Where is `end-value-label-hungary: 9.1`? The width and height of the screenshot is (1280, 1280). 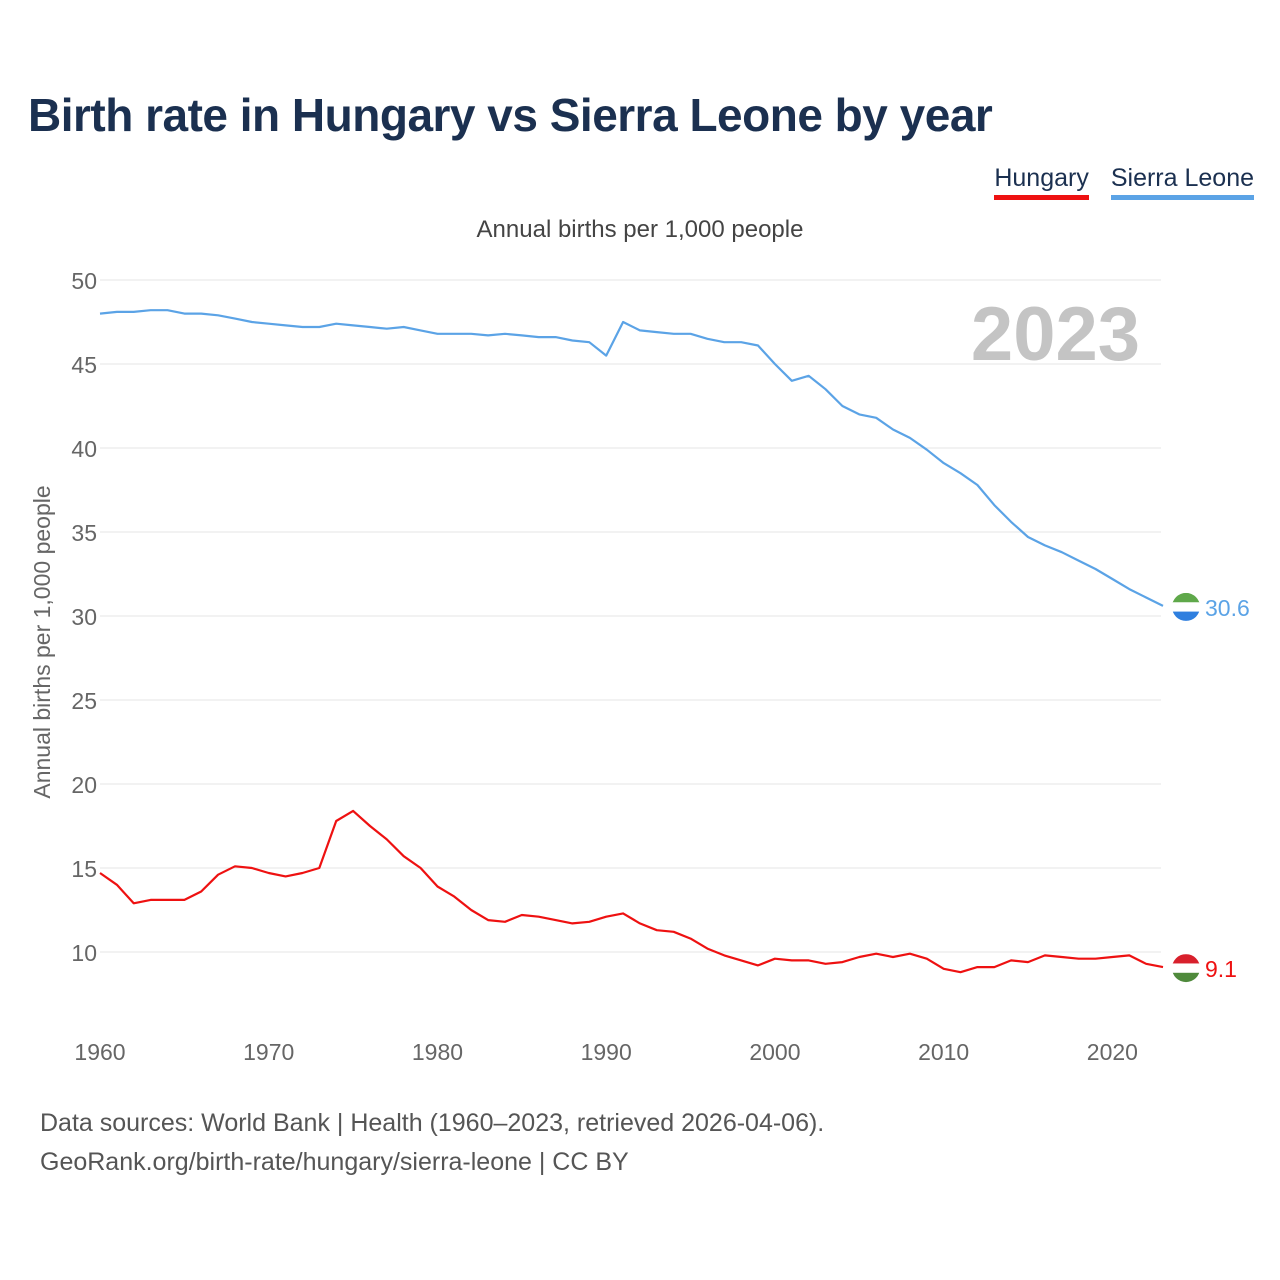 end-value-label-hungary: 9.1 is located at coordinates (1221, 969).